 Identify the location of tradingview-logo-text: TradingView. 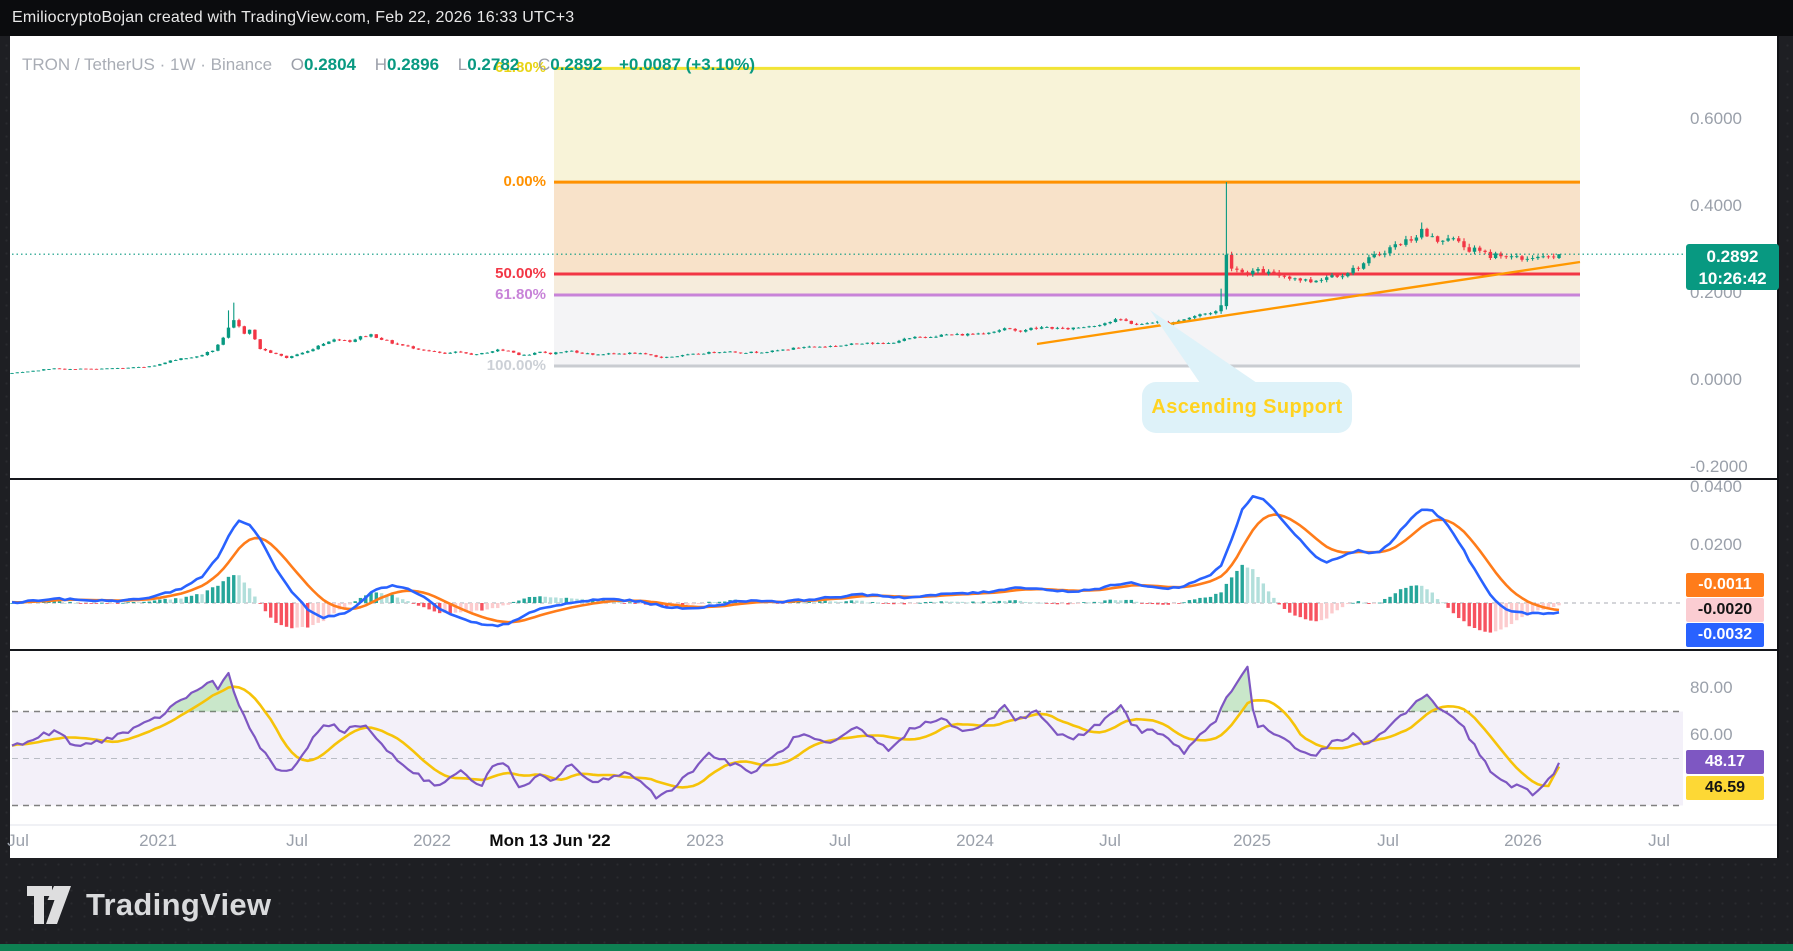
(179, 904).